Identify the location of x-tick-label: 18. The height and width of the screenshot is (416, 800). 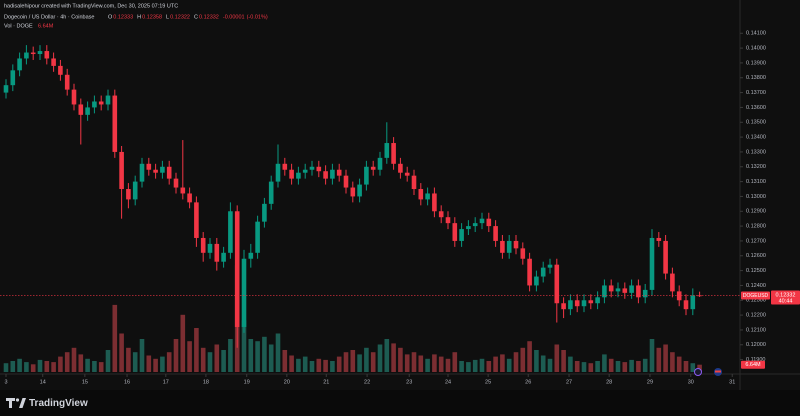
(206, 382).